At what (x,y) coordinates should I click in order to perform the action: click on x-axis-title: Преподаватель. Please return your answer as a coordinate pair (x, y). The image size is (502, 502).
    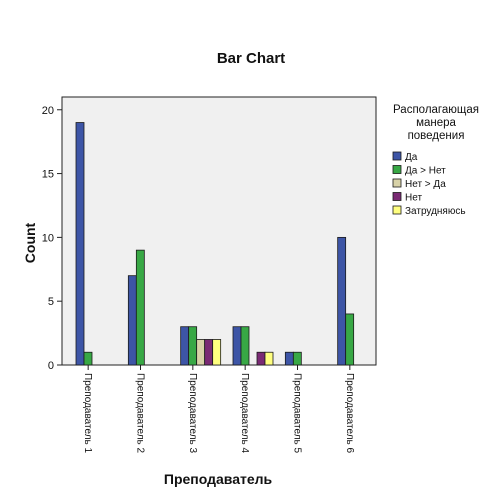
    Looking at the image, I should click on (218, 479).